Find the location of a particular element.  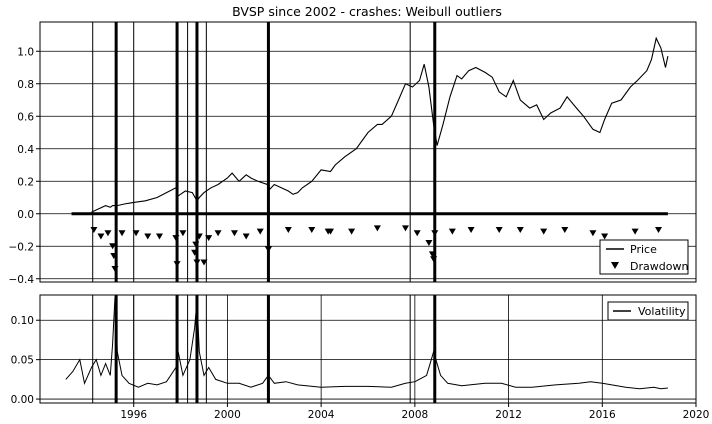

legend-drawdown-label: Drawdown is located at coordinates (659, 266).